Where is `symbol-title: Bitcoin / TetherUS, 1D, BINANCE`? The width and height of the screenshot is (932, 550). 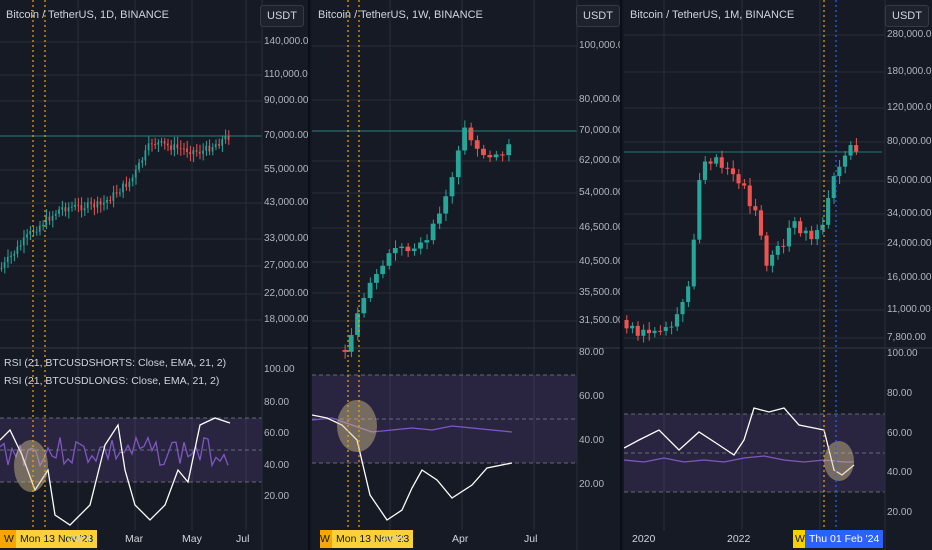 symbol-title: Bitcoin / TetherUS, 1D, BINANCE is located at coordinates (88, 15).